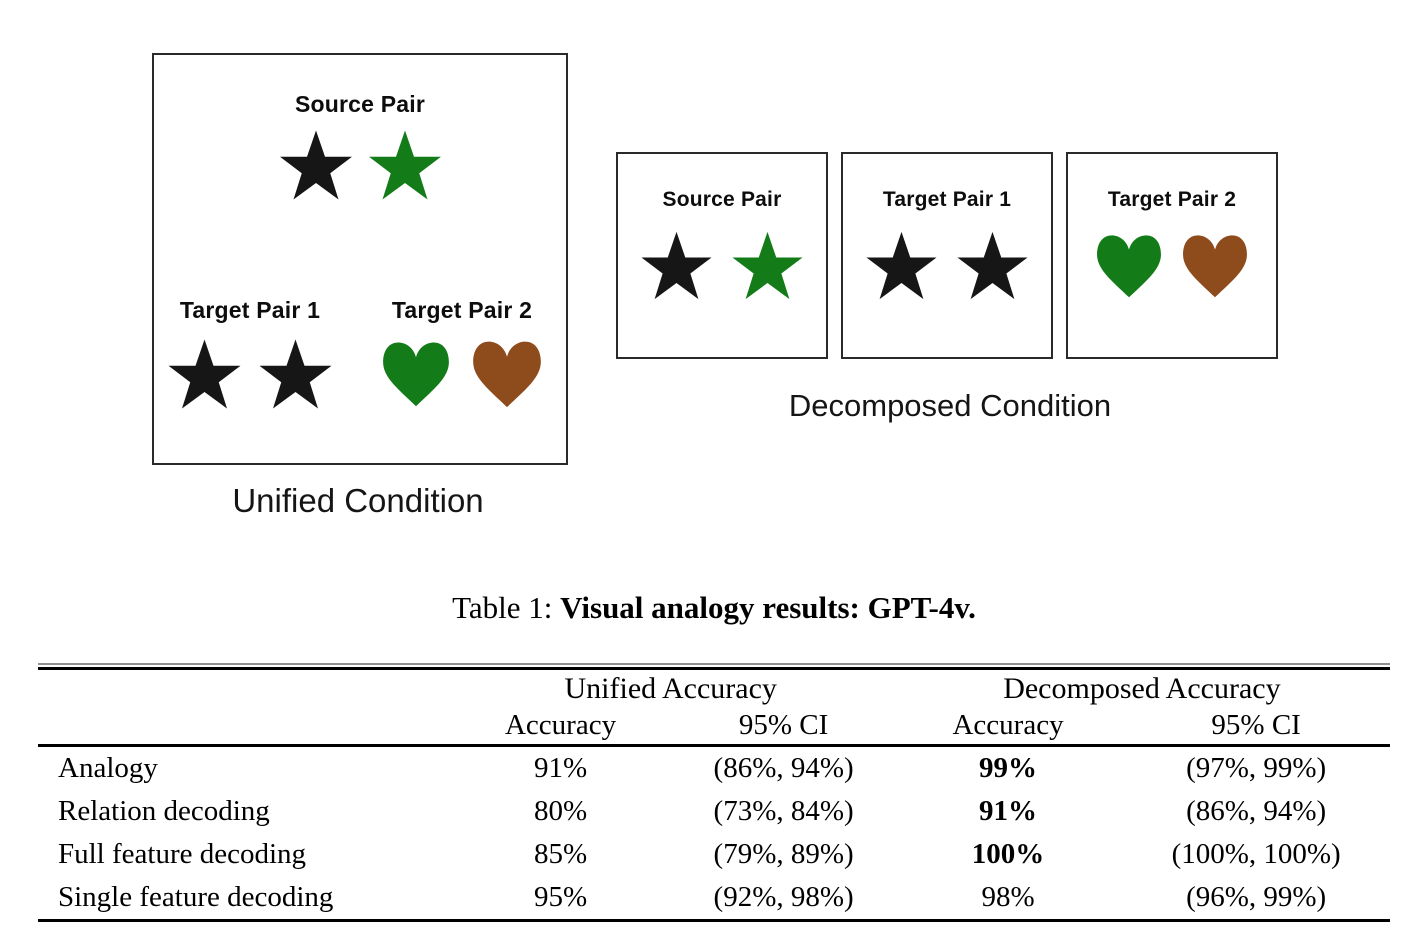  I want to click on decomposed-accuracy-value: 99%, so click(1008, 768).